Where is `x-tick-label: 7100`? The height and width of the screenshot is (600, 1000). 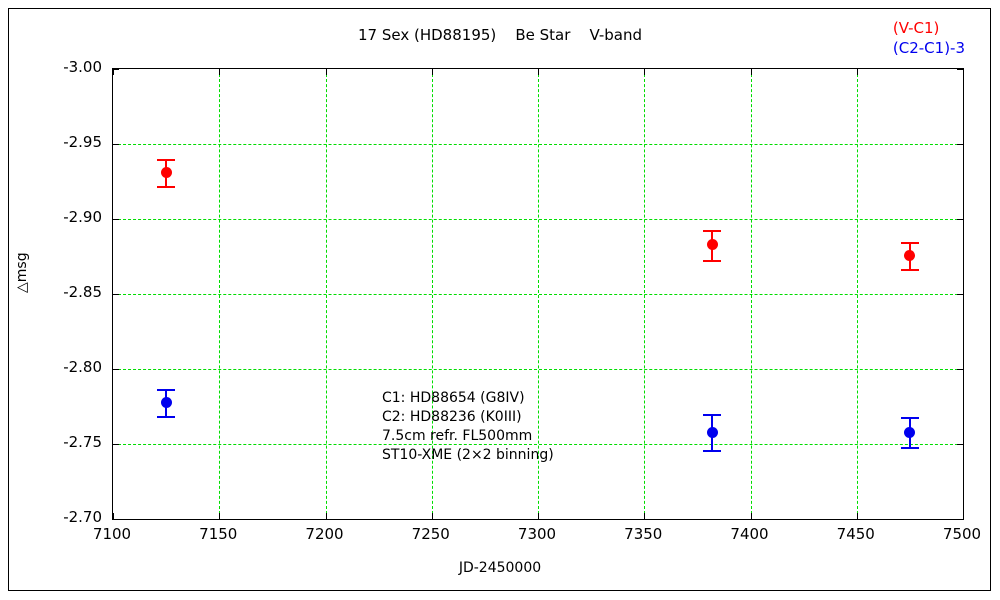
x-tick-label: 7100 is located at coordinates (112, 534).